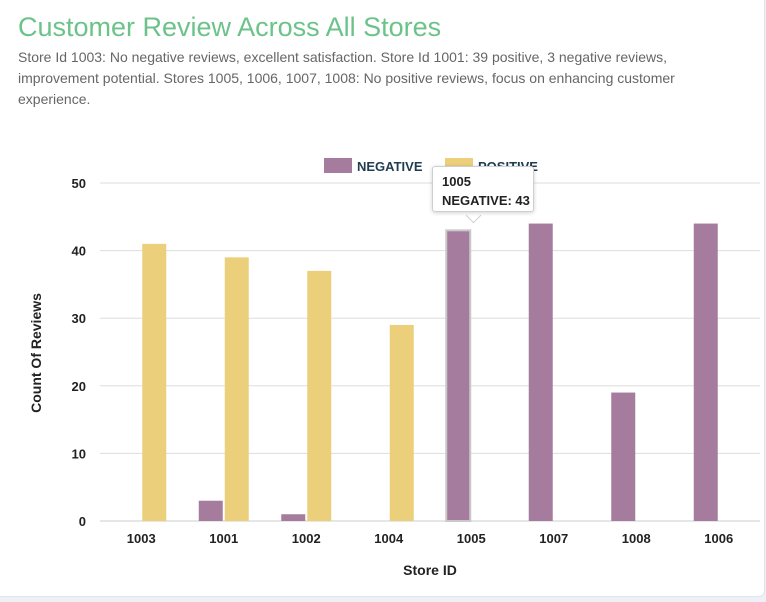  I want to click on bar-tooltip: 1005 NEGATIVE: 43, so click(483, 189).